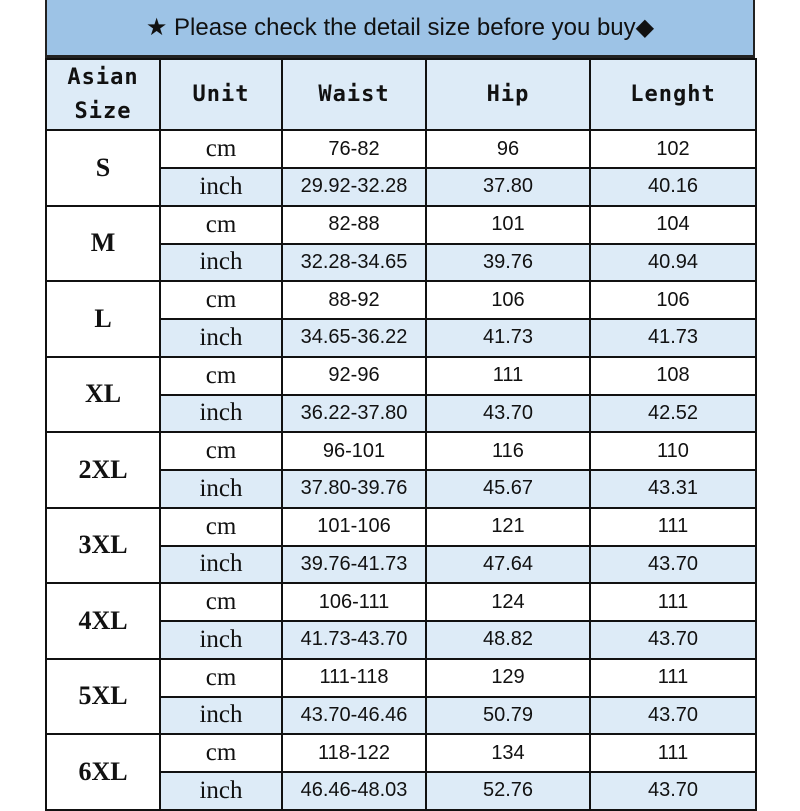 The image size is (800, 811). I want to click on length-value: 106, so click(673, 300).